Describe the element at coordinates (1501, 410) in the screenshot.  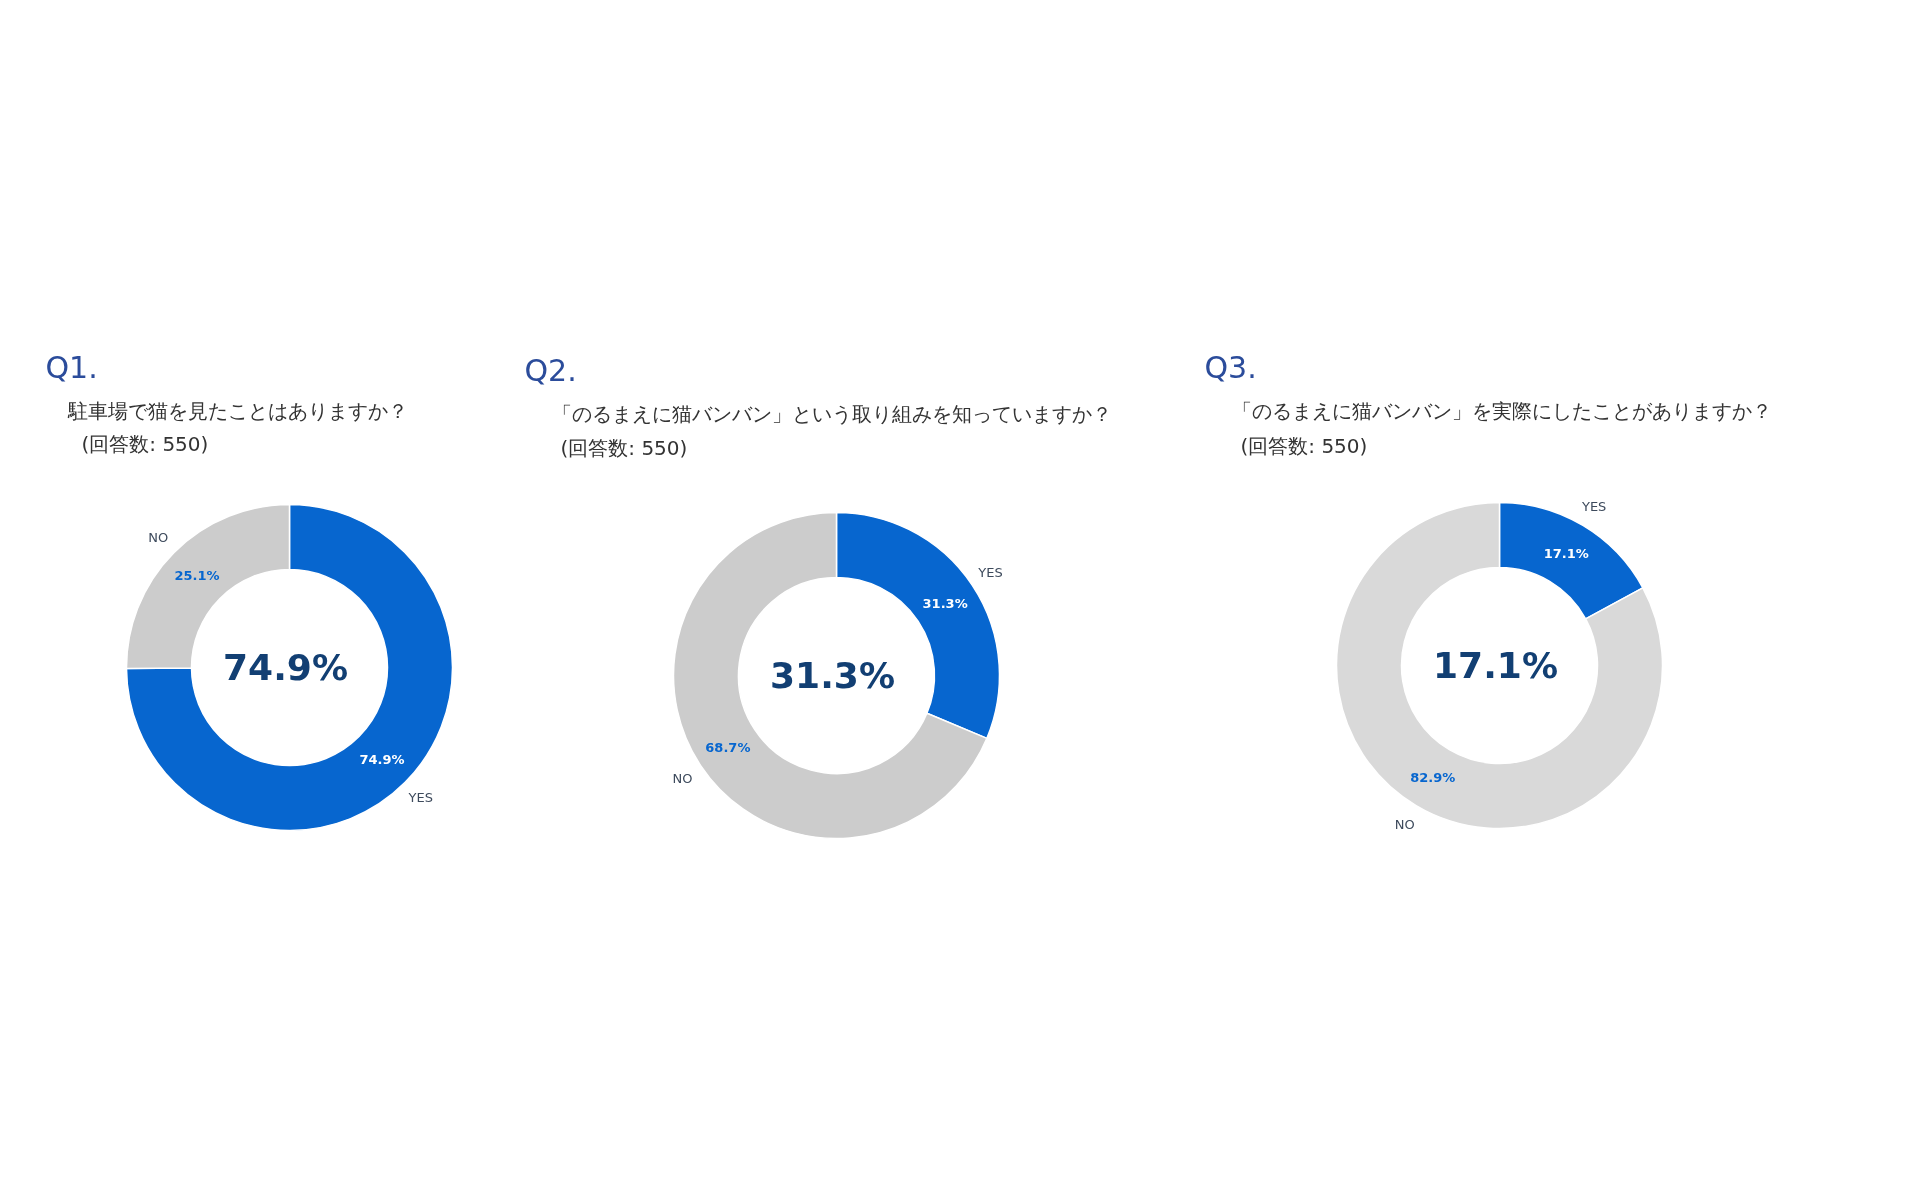
I see `chart-subtitle: 「のるまえに猫バンバン」を実際にしたことがありますか？` at that location.